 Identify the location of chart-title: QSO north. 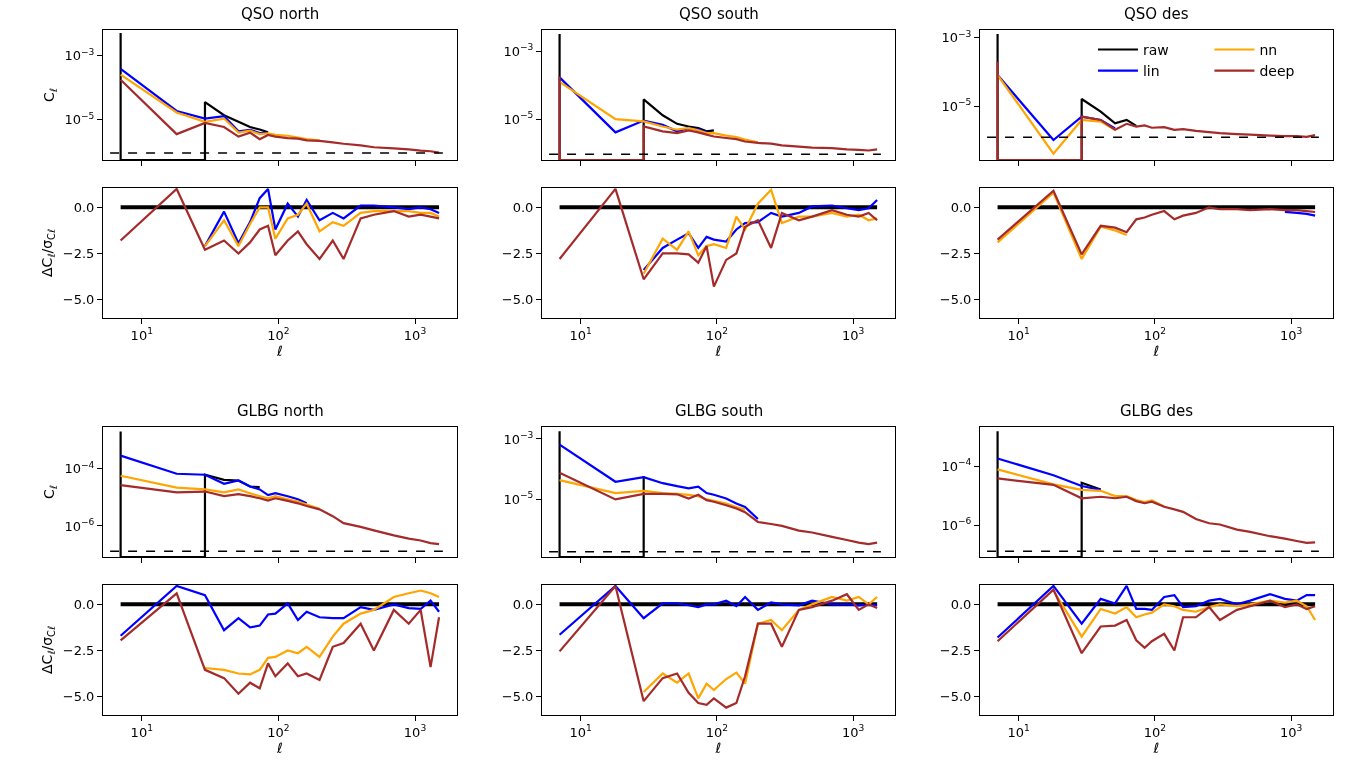
(280, 14).